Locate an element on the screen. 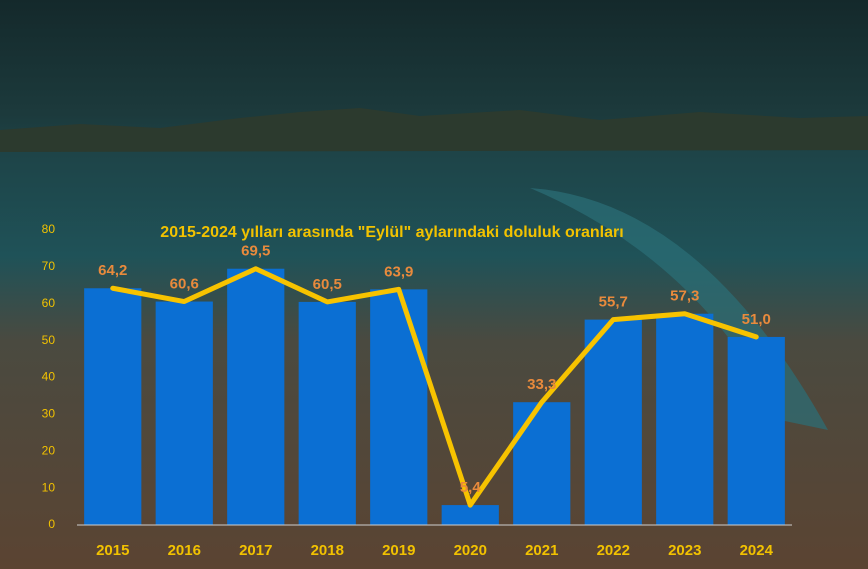  value-label: 63,9 is located at coordinates (398, 271).